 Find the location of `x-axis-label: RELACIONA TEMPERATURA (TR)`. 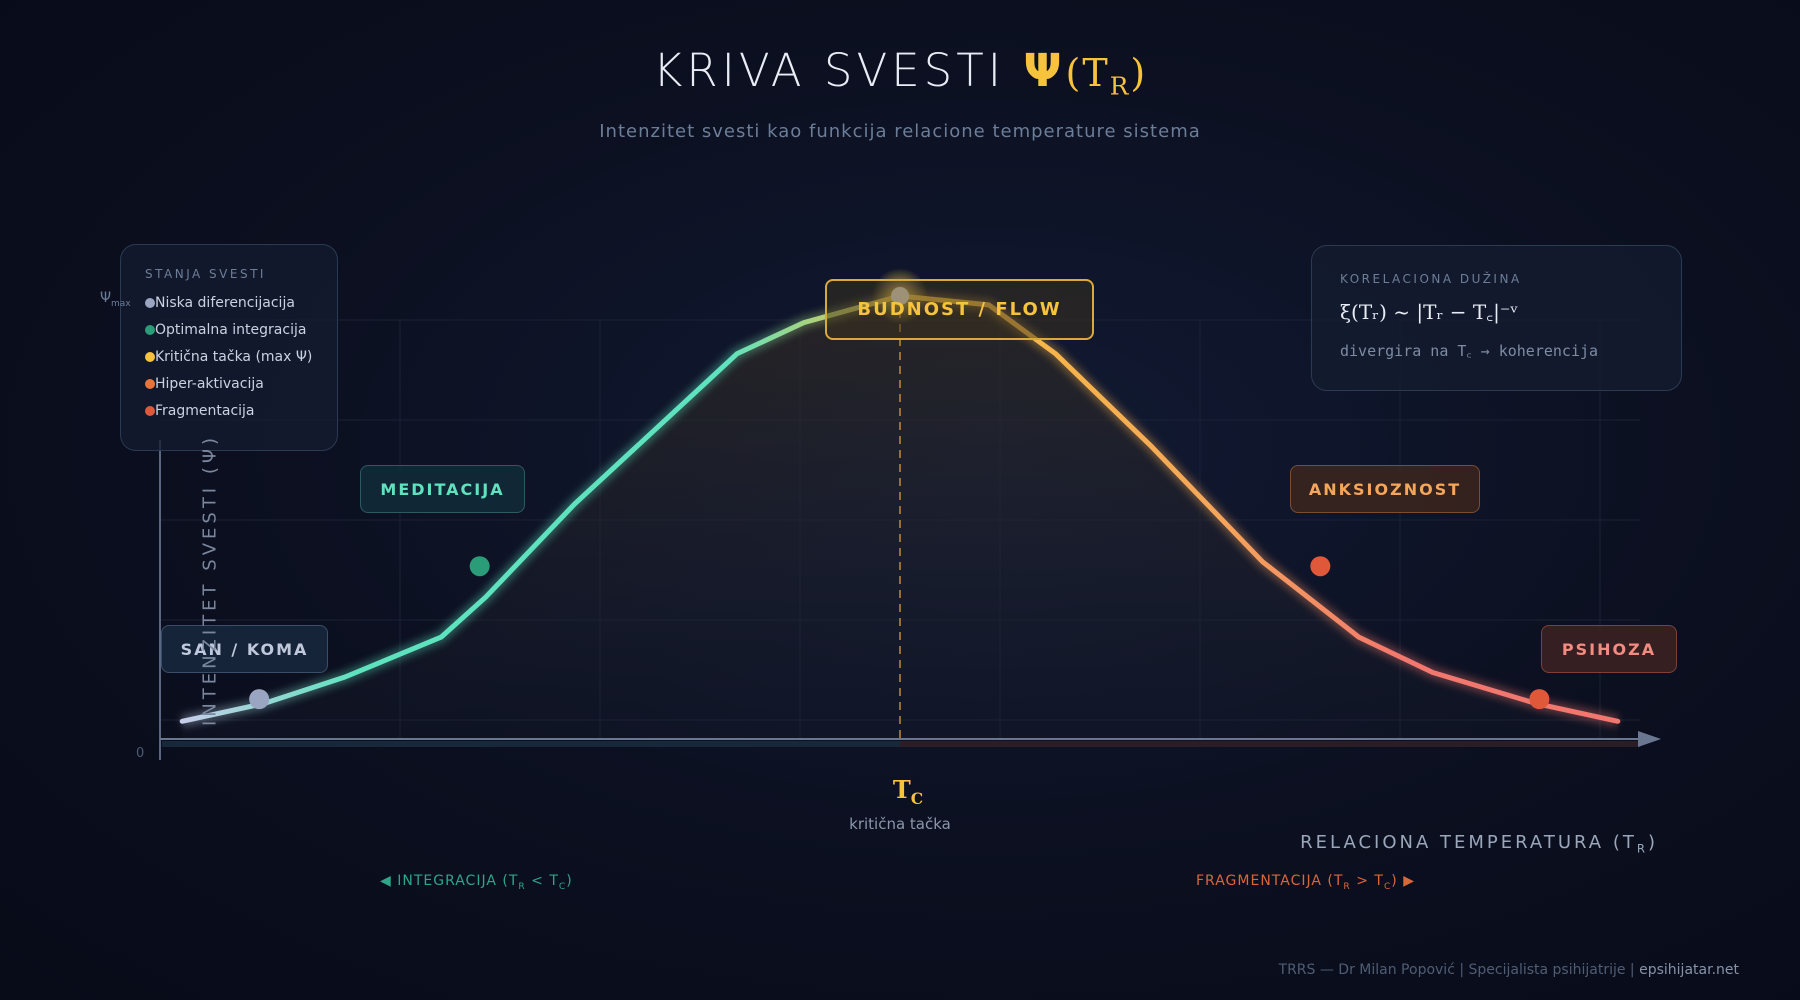

x-axis-label: RELACIONA TEMPERATURA (TR) is located at coordinates (1479, 844).